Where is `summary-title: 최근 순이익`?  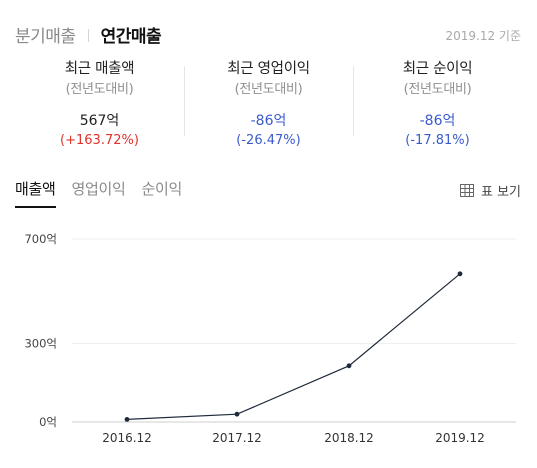
summary-title: 최근 순이익 is located at coordinates (437, 69).